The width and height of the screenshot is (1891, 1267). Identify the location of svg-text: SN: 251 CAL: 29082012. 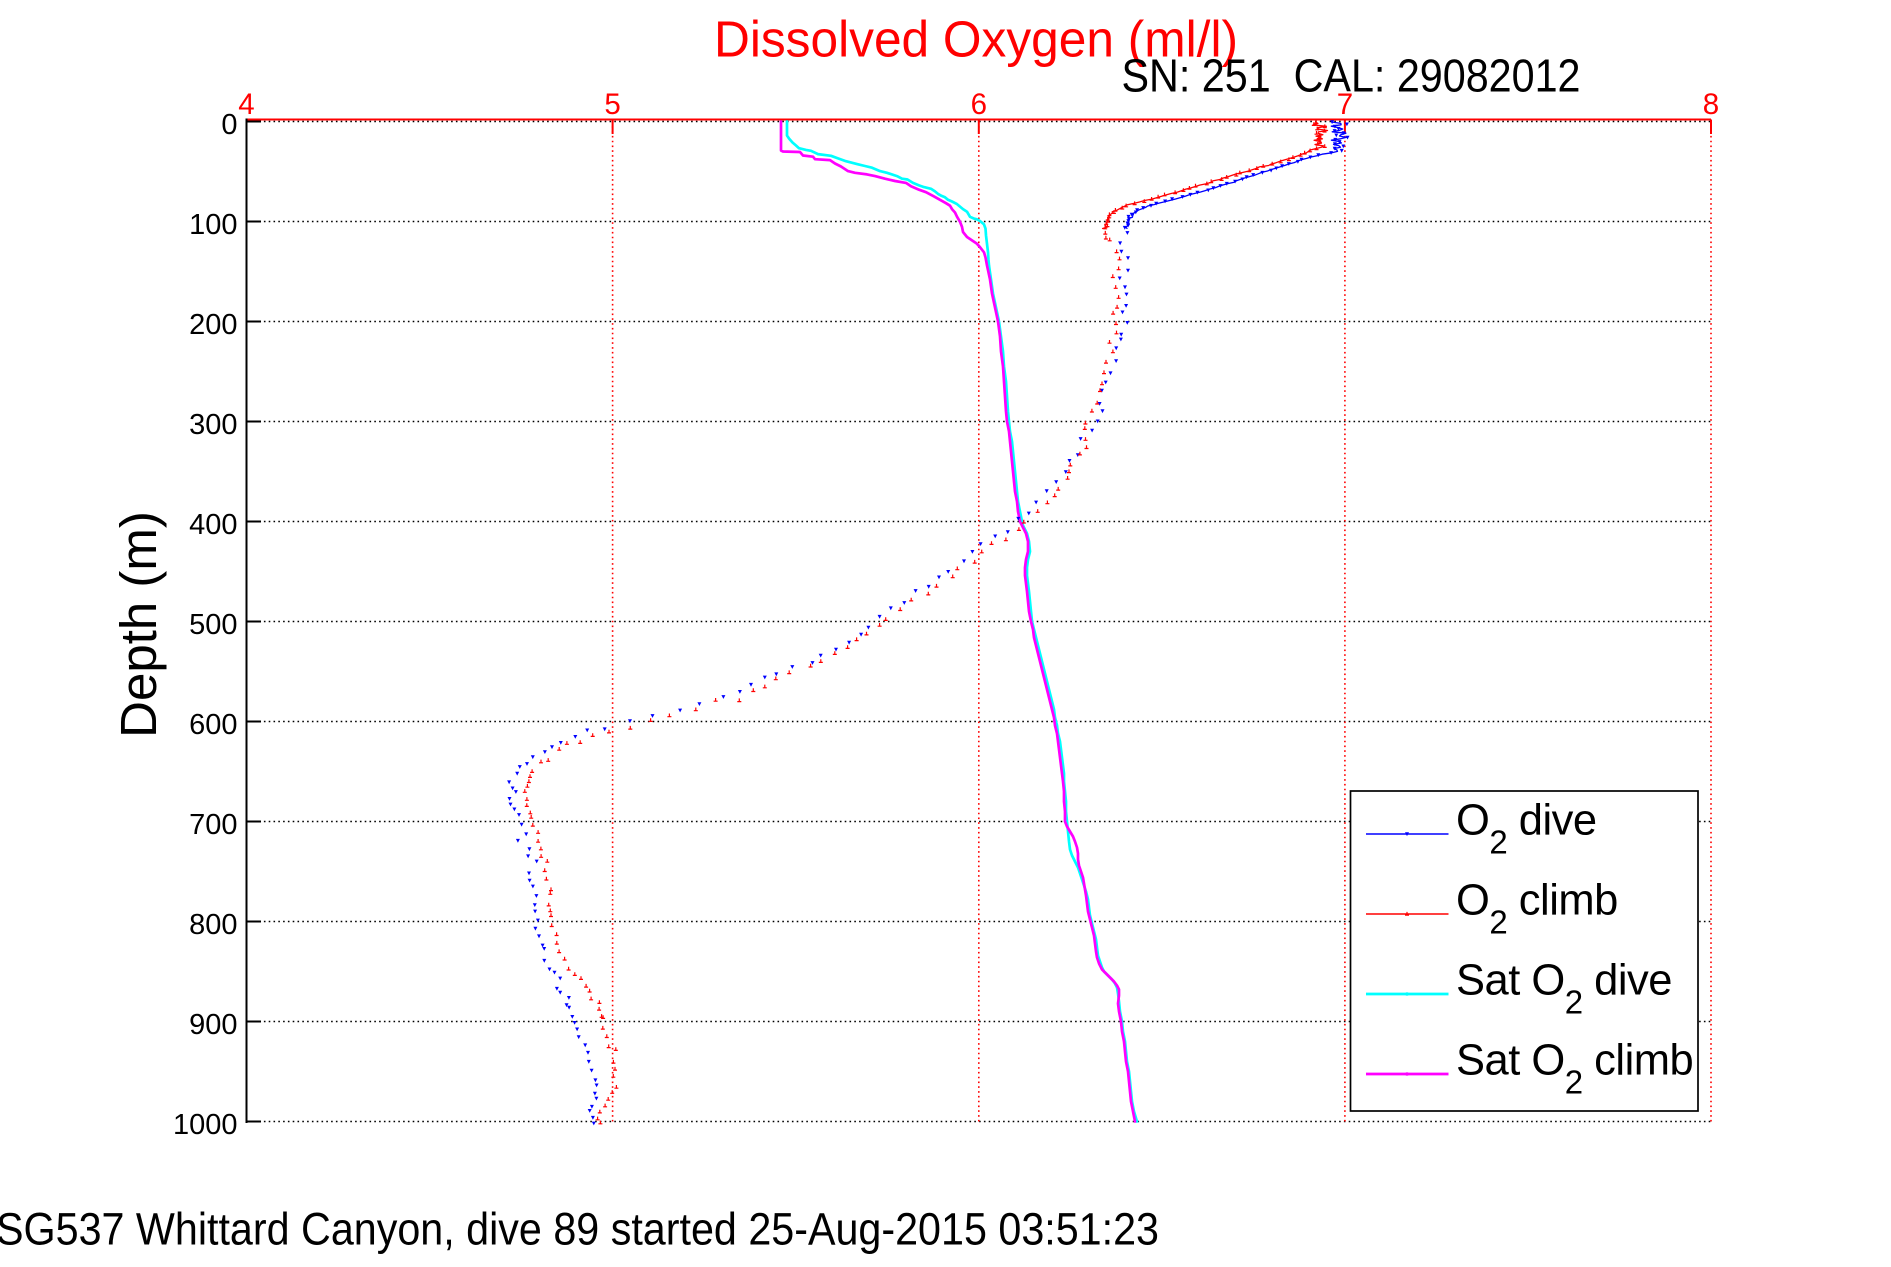
(1351, 76).